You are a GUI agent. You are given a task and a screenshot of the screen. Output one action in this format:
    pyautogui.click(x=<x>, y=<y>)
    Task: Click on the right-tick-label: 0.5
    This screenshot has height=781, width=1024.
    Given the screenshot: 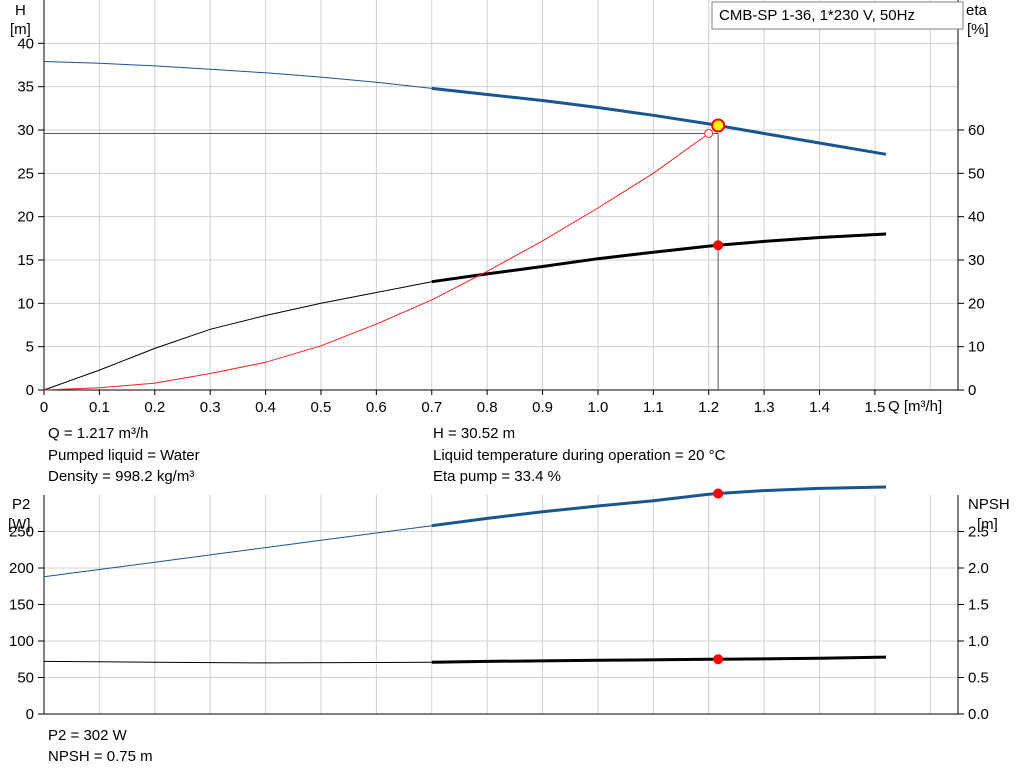 What is the action you would take?
    pyautogui.click(x=978, y=678)
    